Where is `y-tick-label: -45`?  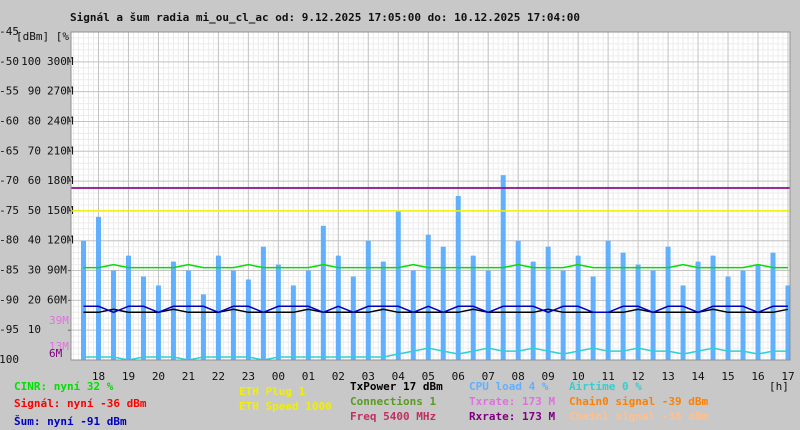 y-tick-label: -45 is located at coordinates (9, 31).